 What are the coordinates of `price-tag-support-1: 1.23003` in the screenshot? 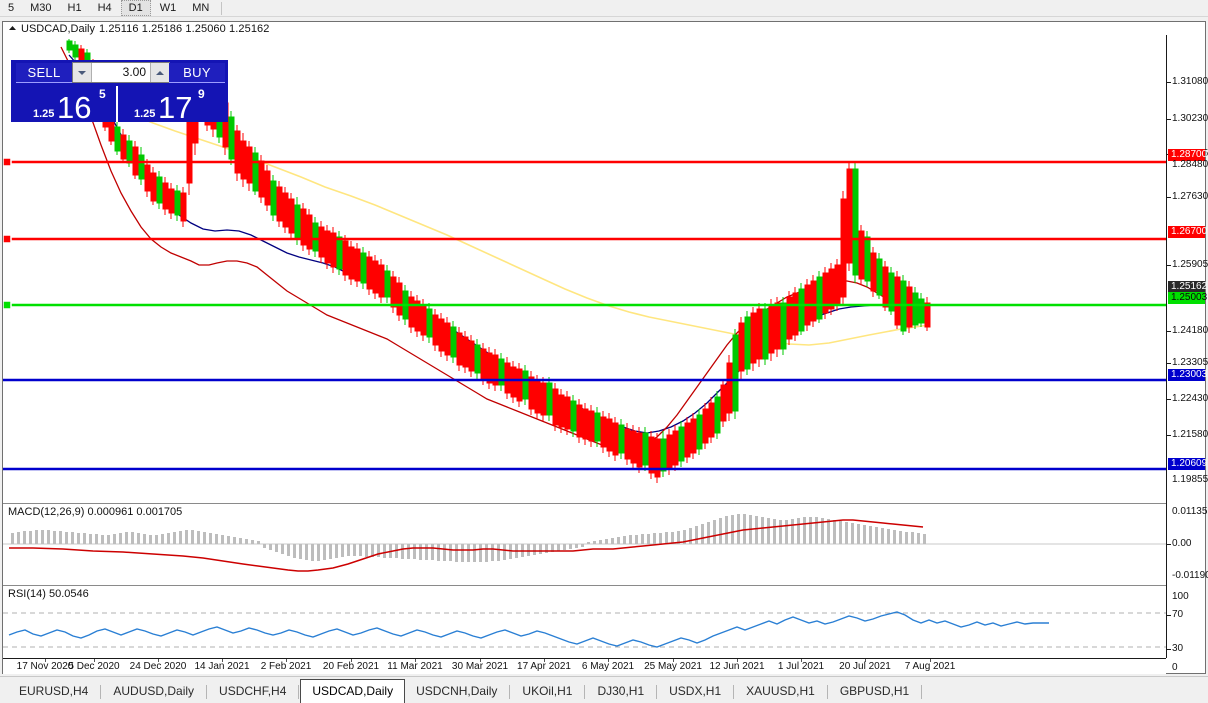 It's located at (1187, 375).